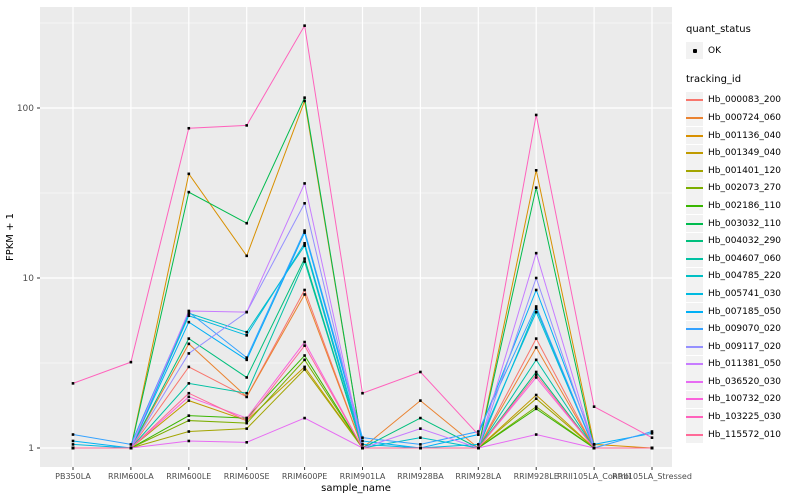  I want to click on legend-item-label: Hb_001349_040, so click(745, 153).